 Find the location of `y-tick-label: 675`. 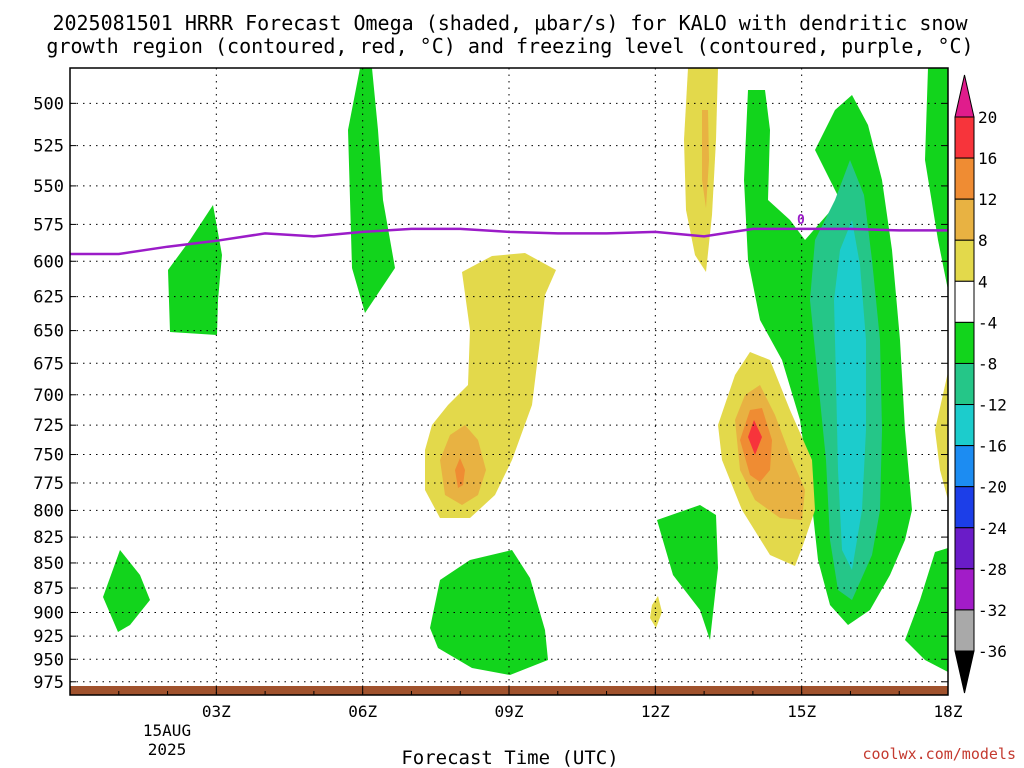

y-tick-label: 675 is located at coordinates (48, 364).